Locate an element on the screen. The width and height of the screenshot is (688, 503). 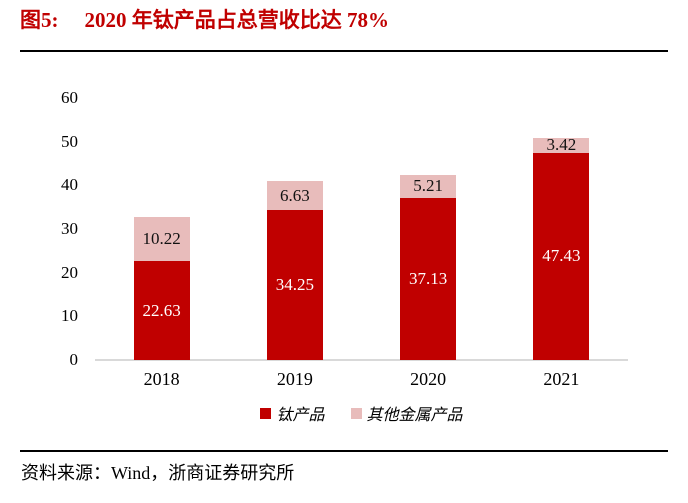
bar-segment-series1: 34.25 is located at coordinates (294, 285).